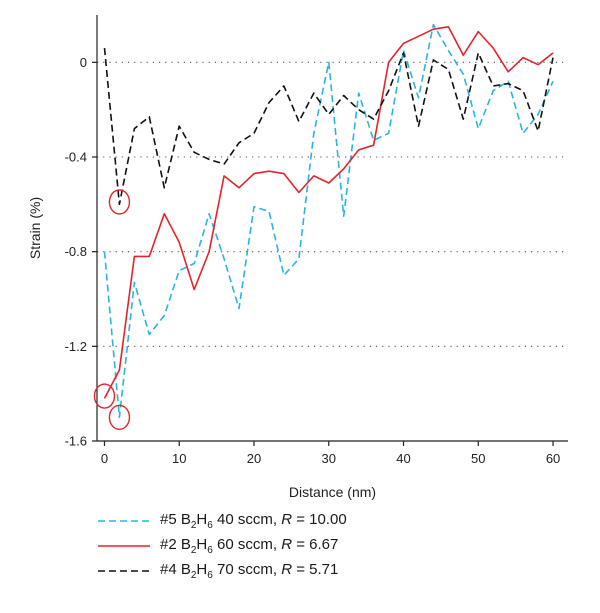  I want to click on legend-label-series-2: #2 B2H6 60 sccm, R = 6.67, so click(249, 545).